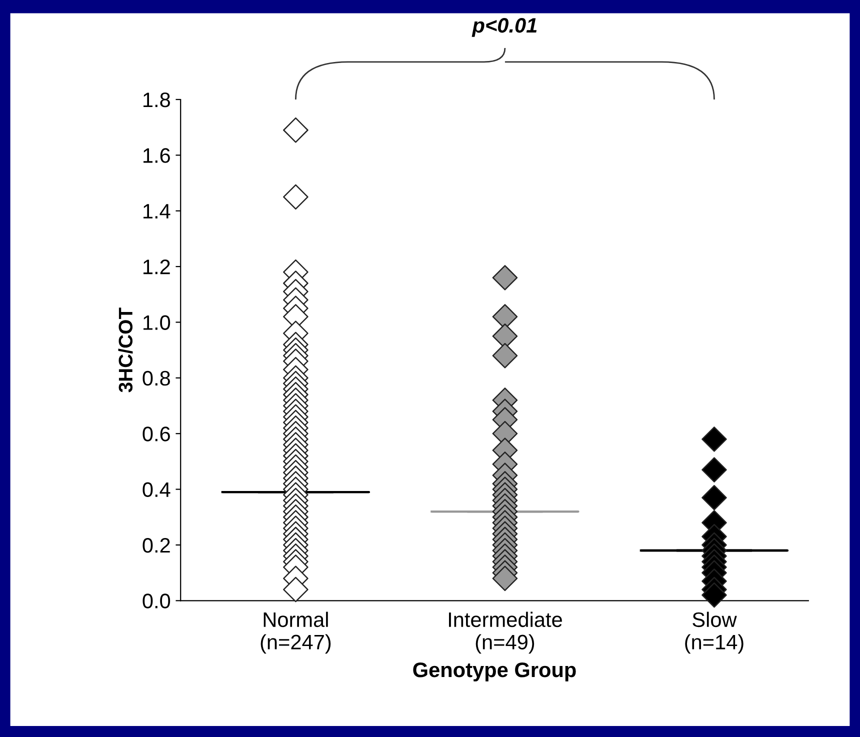 The image size is (860, 737). What do you see at coordinates (157, 155) in the screenshot?
I see `y-tick-label: 1.6` at bounding box center [157, 155].